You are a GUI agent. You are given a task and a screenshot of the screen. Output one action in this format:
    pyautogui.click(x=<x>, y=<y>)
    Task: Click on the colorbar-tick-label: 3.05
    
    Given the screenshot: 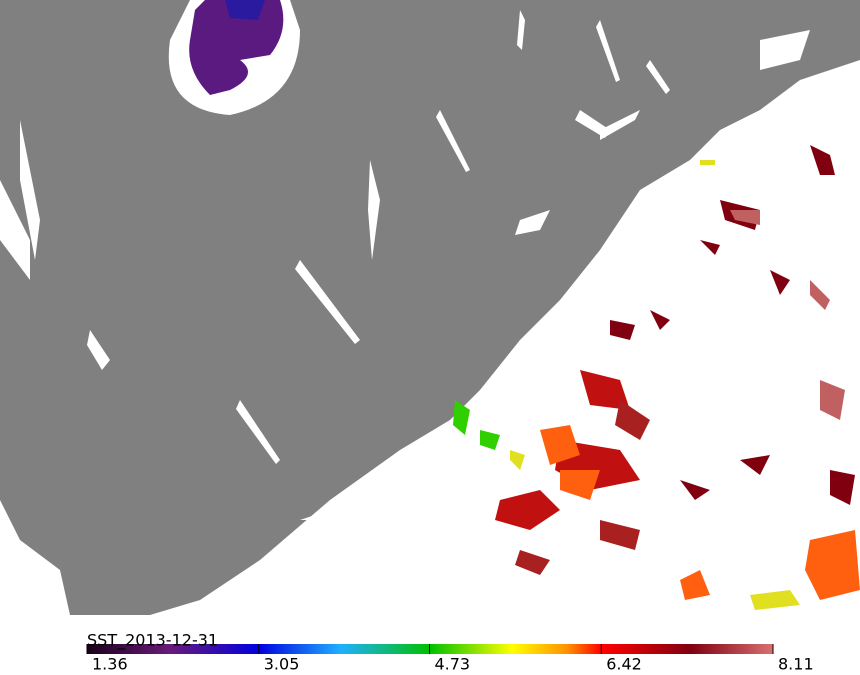 What is the action you would take?
    pyautogui.click(x=282, y=664)
    